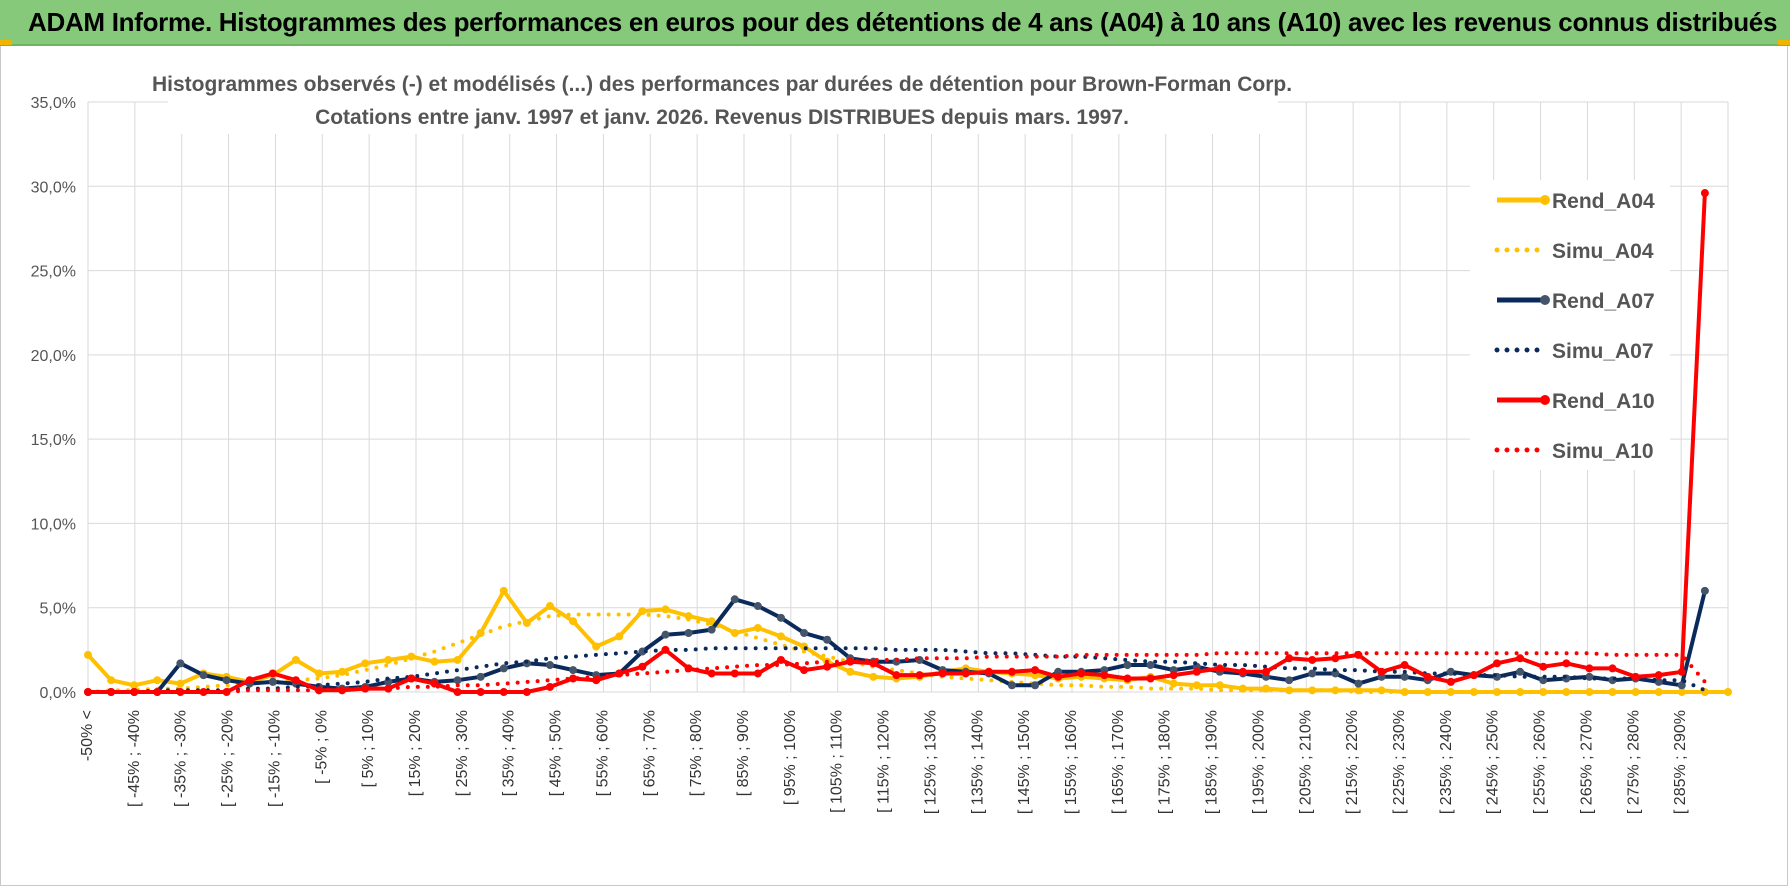  Describe the element at coordinates (53, 272) in the screenshot. I see `y-tick-label: 25,0%` at that location.